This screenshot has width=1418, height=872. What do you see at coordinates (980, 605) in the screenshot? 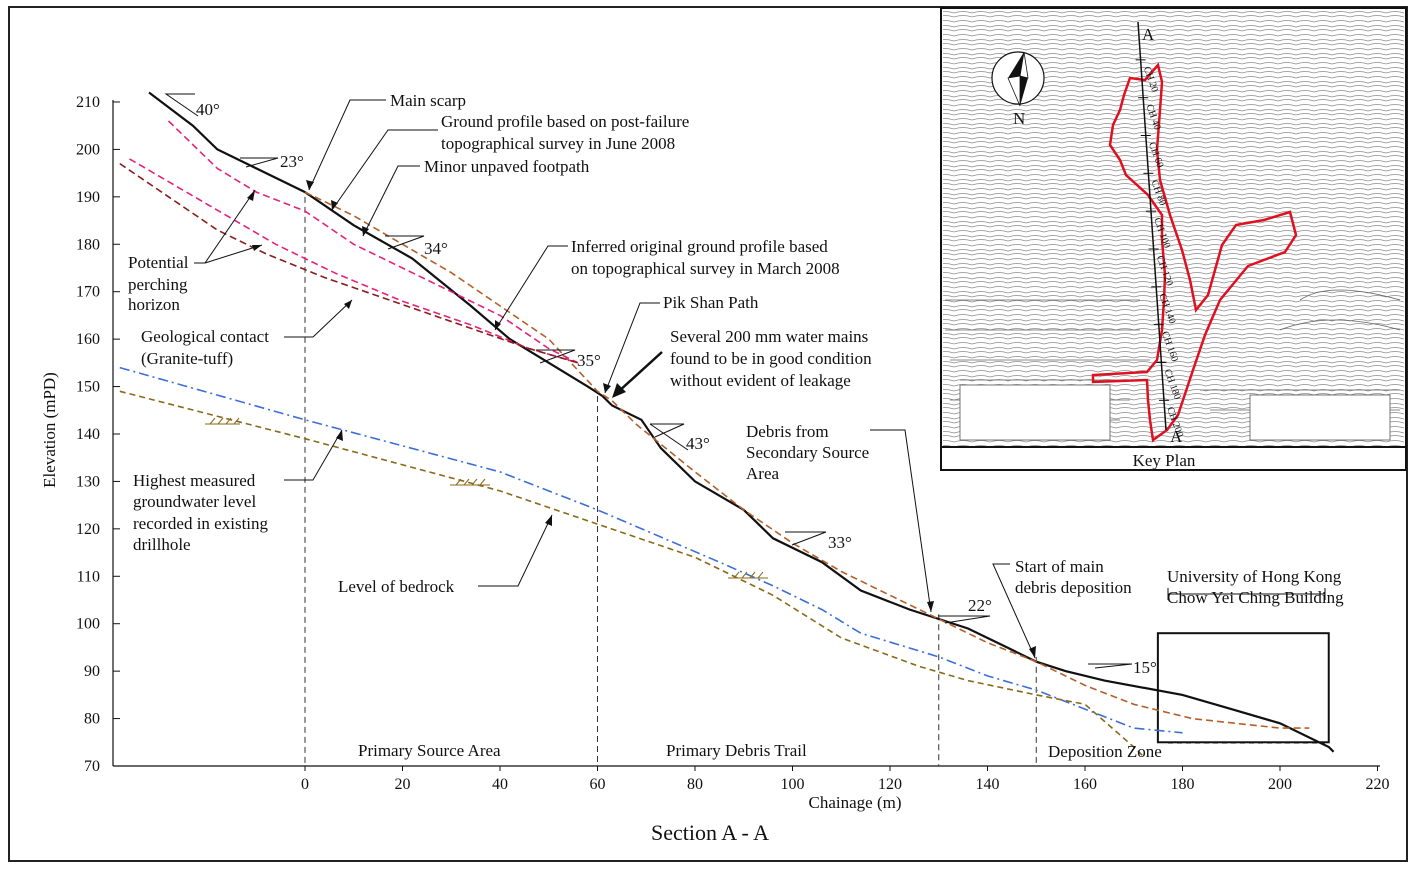
I see `angle-22: 22°` at bounding box center [980, 605].